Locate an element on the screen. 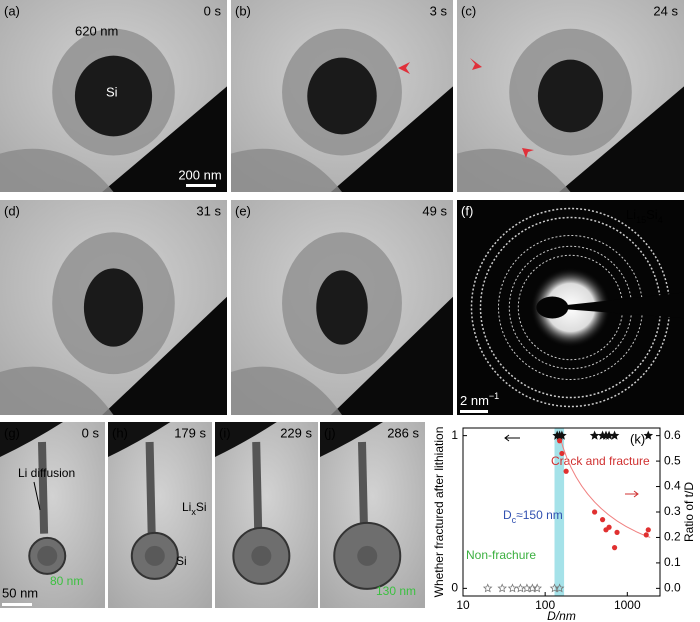 The image size is (700, 622). panel-label: (a) is located at coordinates (12, 10).